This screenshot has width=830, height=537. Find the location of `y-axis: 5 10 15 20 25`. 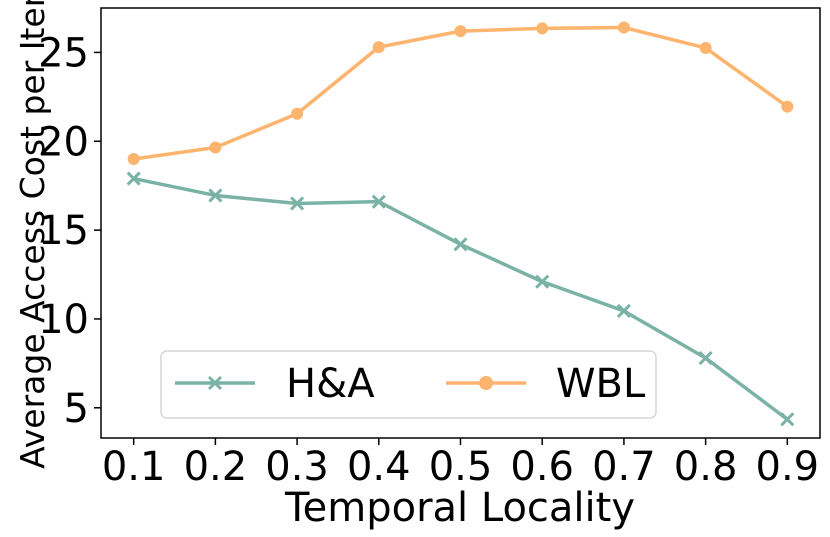

y-axis: 5 10 15 20 25 is located at coordinates (69, 231).